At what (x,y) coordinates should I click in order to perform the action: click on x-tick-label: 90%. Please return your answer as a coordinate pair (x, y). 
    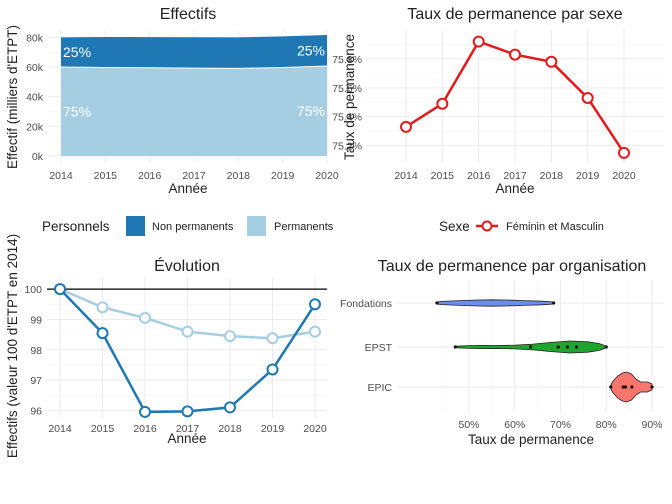
    Looking at the image, I should click on (651, 425).